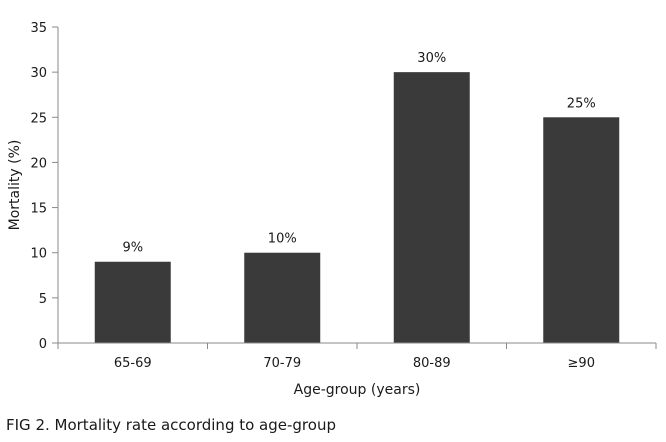  I want to click on y-tick-label: 0, so click(43, 344).